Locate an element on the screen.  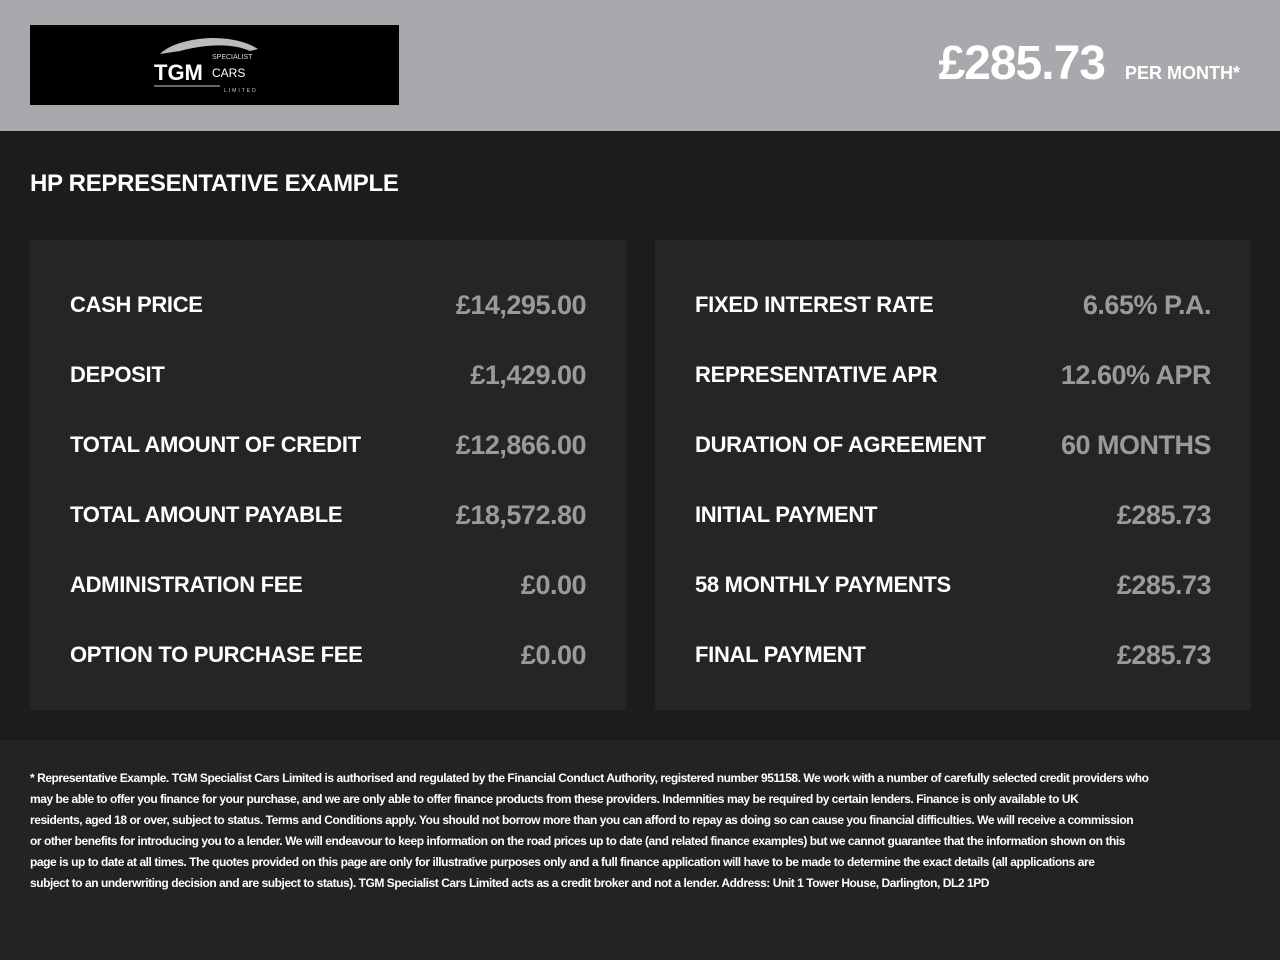
finance-value: 6.65% P.A. is located at coordinates (1147, 304).